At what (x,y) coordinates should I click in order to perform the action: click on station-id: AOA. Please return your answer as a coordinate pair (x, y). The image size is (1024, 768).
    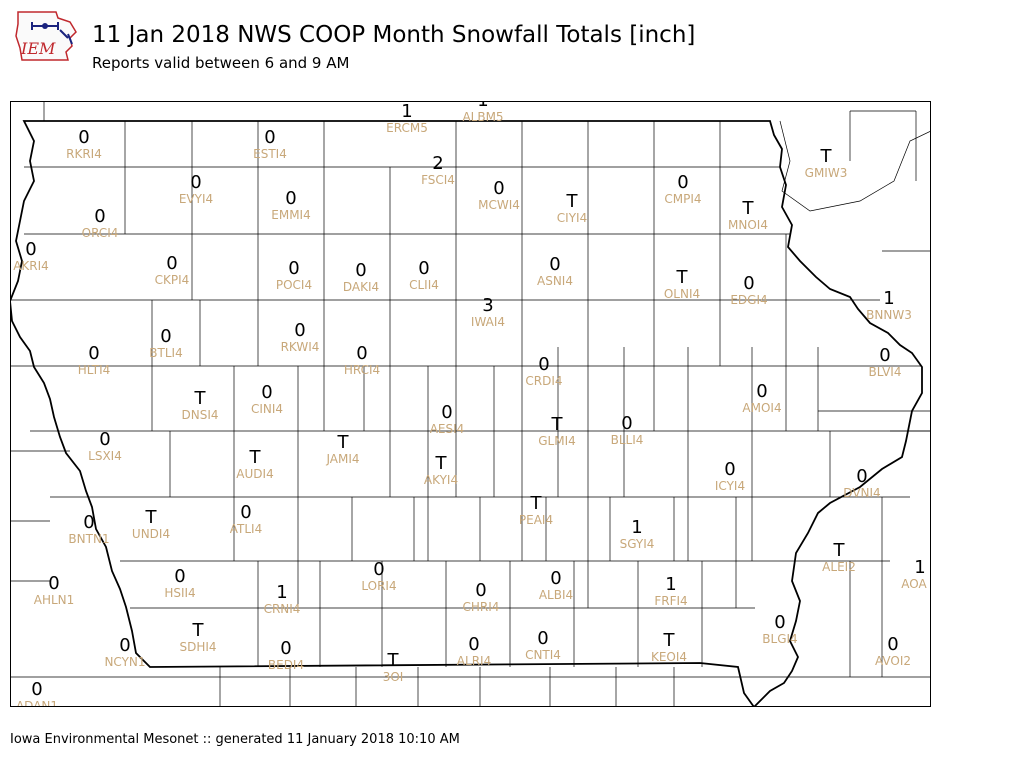
    Looking at the image, I should click on (914, 584).